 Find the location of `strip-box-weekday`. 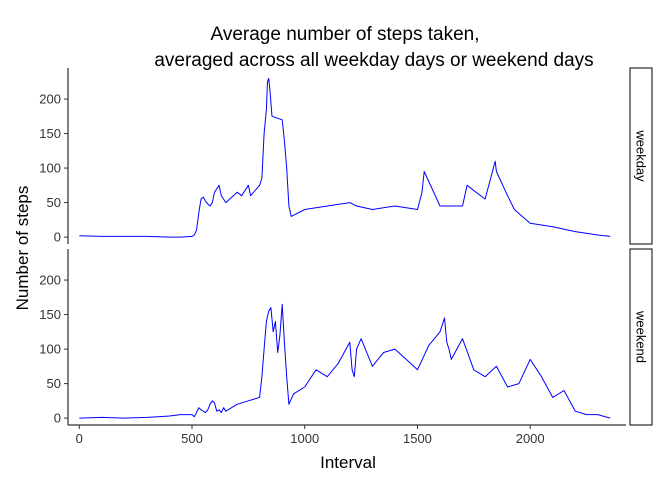

strip-box-weekday is located at coordinates (641, 156).